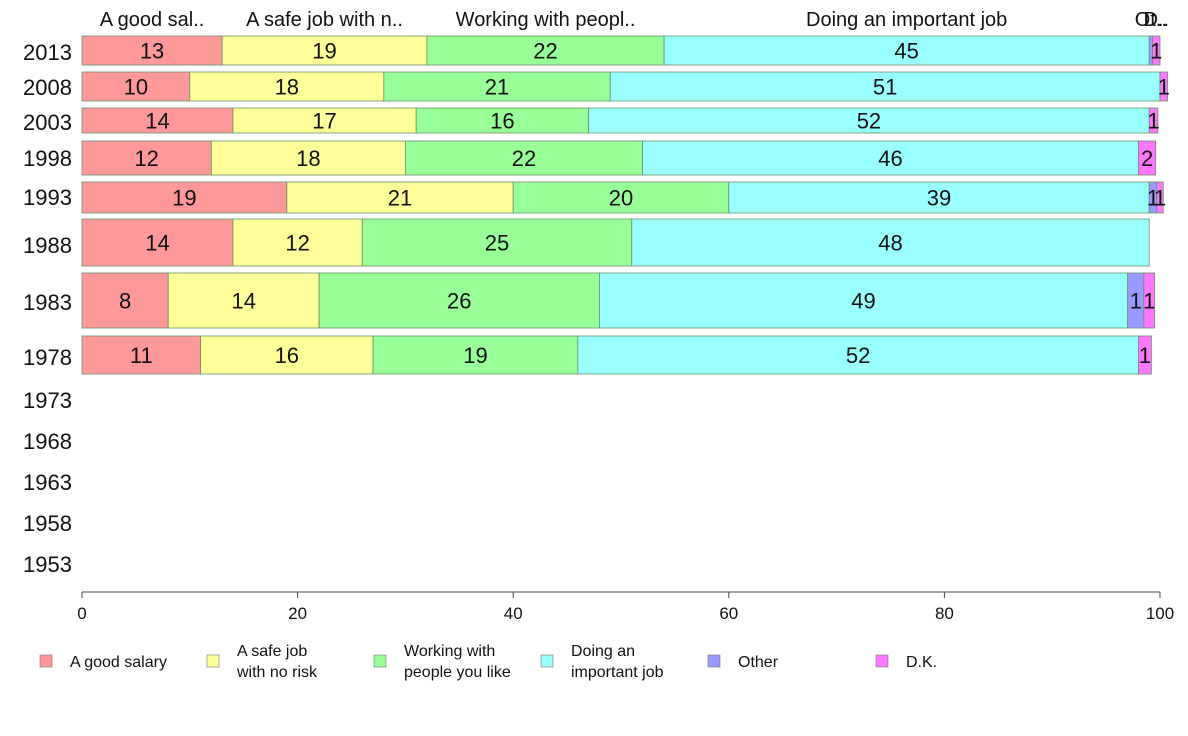 This screenshot has width=1188, height=736. Describe the element at coordinates (324, 20) in the screenshot. I see `column-header-a-safe-job-with-no-risk: A safe job with n..` at that location.